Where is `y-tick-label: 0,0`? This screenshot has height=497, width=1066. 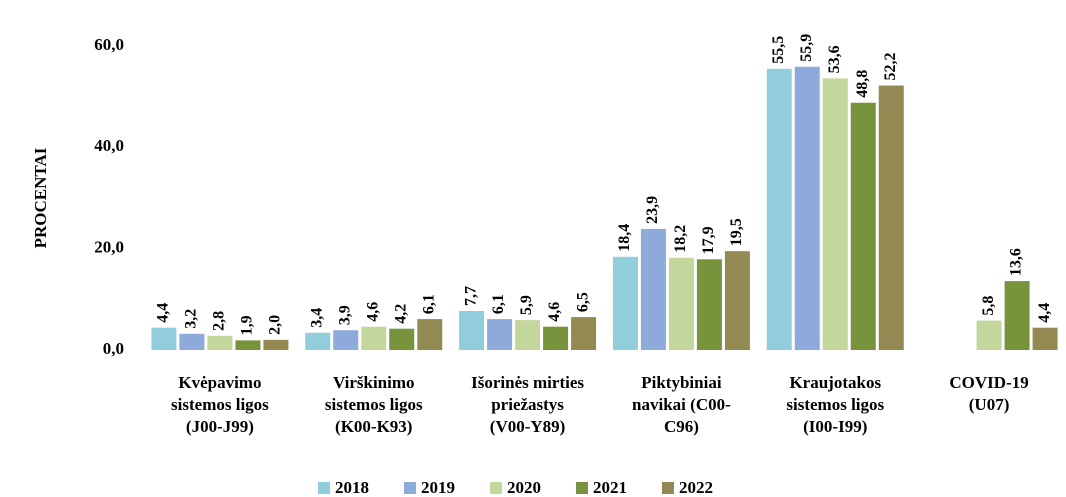 y-tick-label: 0,0 is located at coordinates (113, 348).